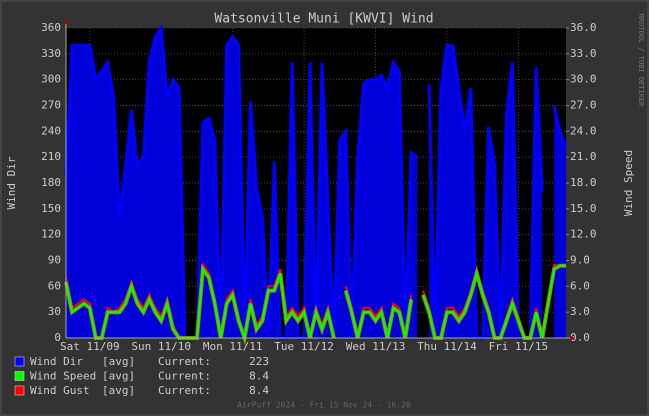 This screenshot has height=416, width=649. I want to click on y-axis-title: Wind Dir, so click(11, 182).